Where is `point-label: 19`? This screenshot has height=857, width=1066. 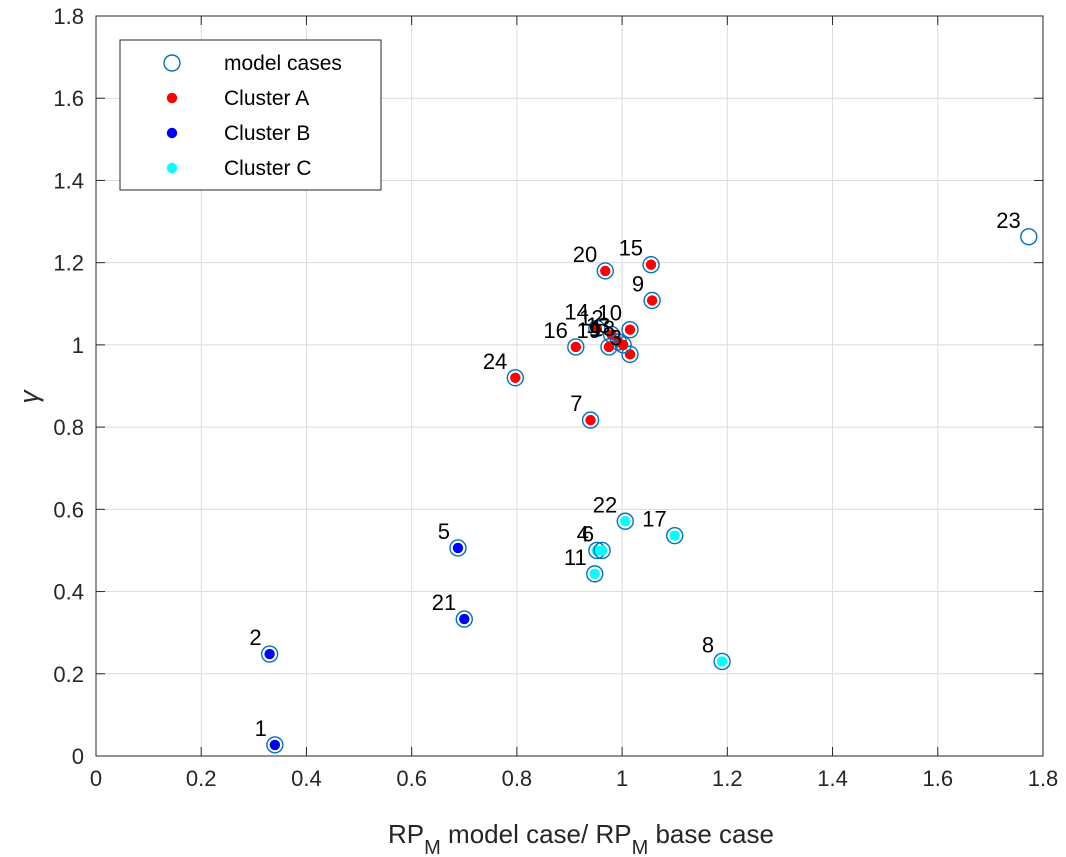 point-label: 19 is located at coordinates (588, 330).